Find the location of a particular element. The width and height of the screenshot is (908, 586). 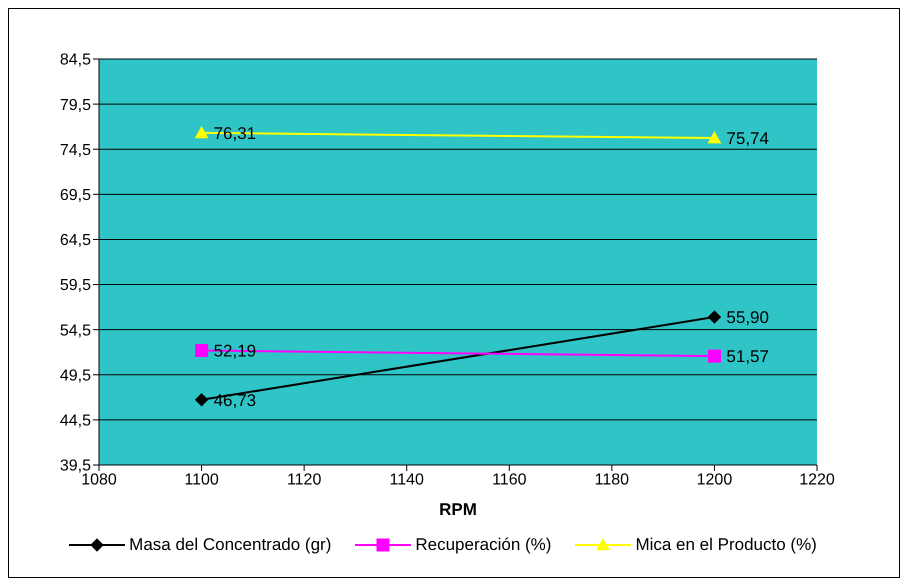

legend-label: Mica en el Producto (%) is located at coordinates (726, 545).